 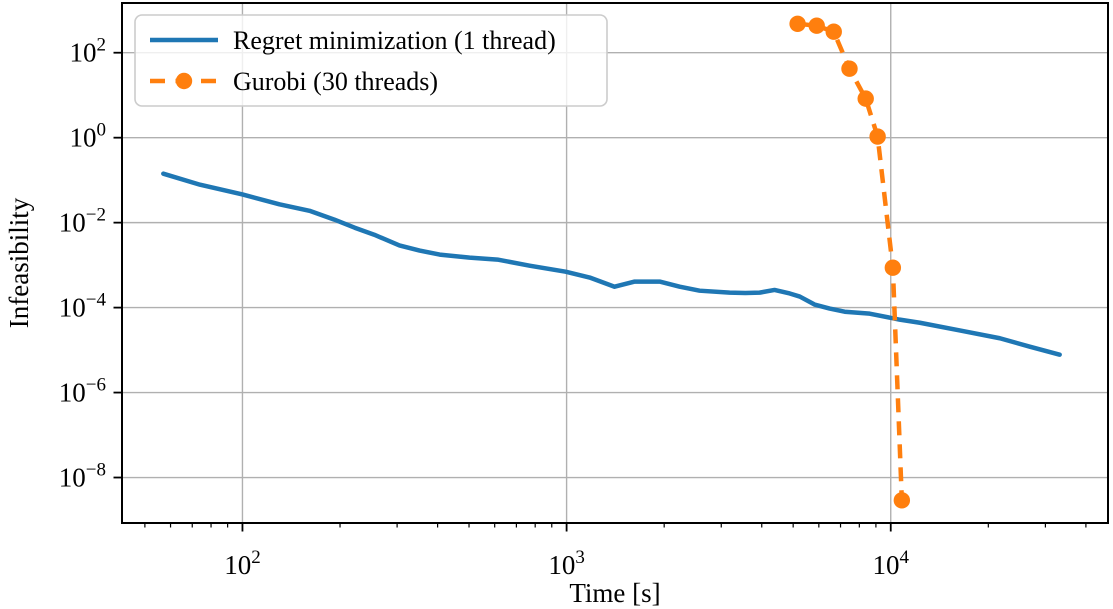 I want to click on gurobi-markers, so click(x=850, y=262).